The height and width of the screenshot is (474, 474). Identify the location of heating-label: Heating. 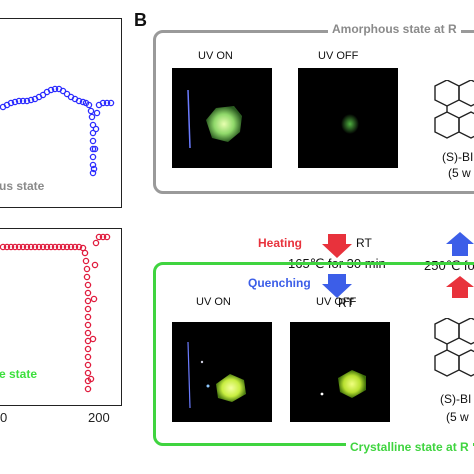
(280, 243).